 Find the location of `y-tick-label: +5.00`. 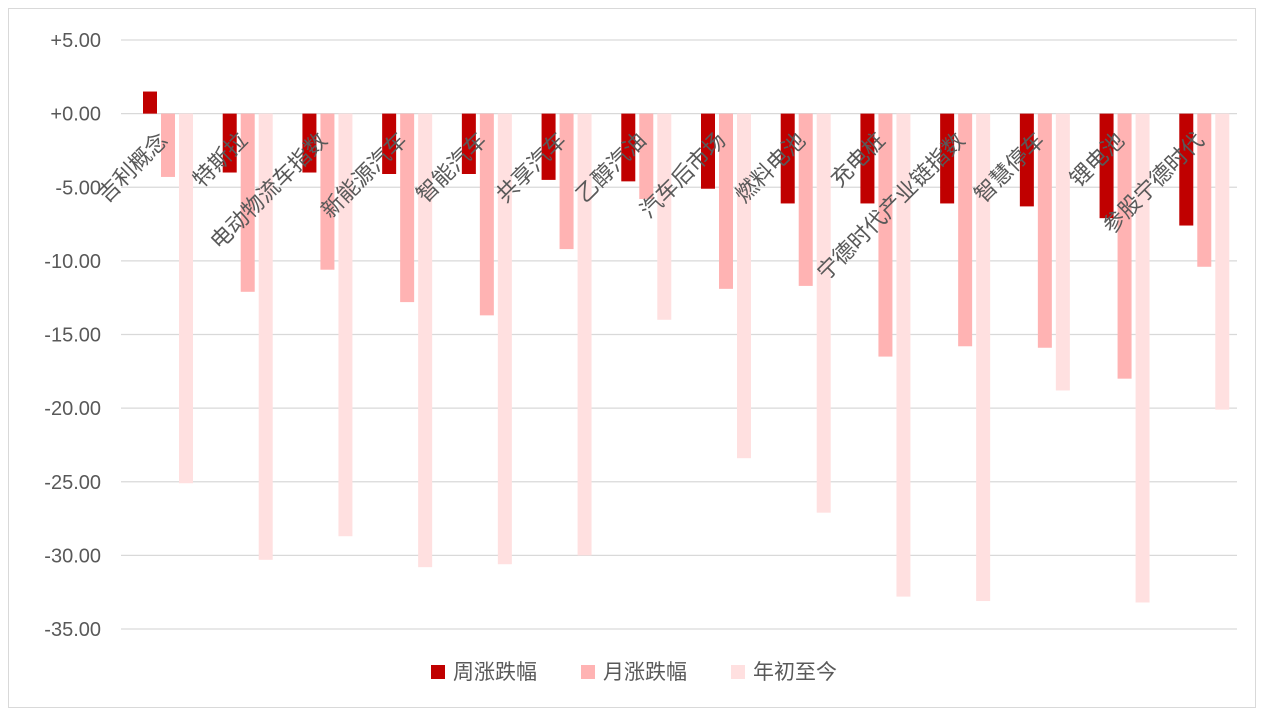

y-tick-label: +5.00 is located at coordinates (75, 41).